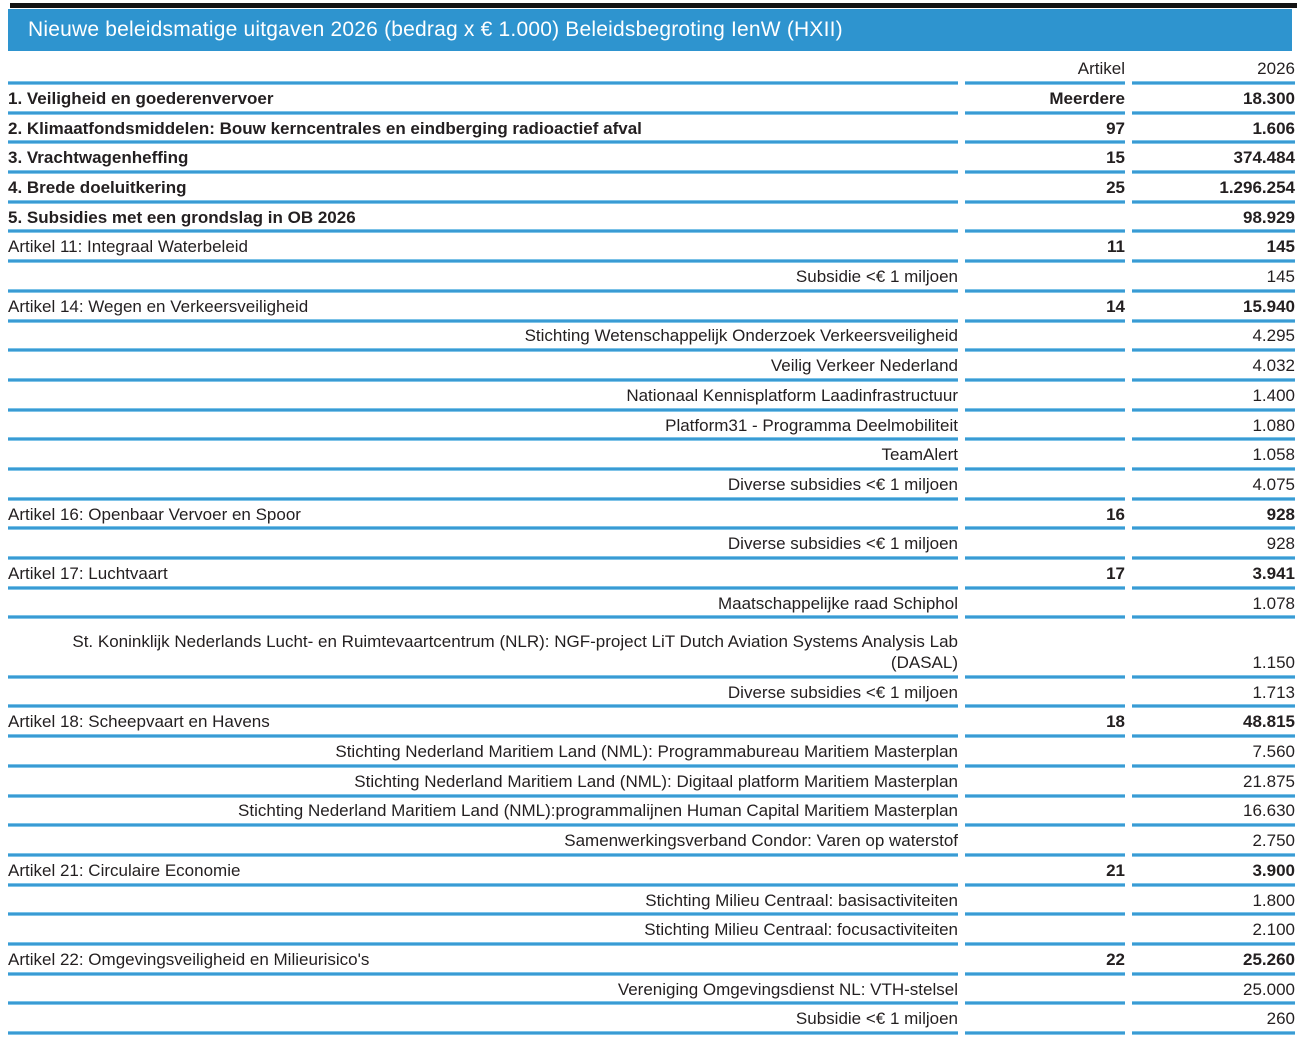 This screenshot has height=1045, width=1299. What do you see at coordinates (1213, 649) in the screenshot?
I see `row-amount: 1.150` at bounding box center [1213, 649].